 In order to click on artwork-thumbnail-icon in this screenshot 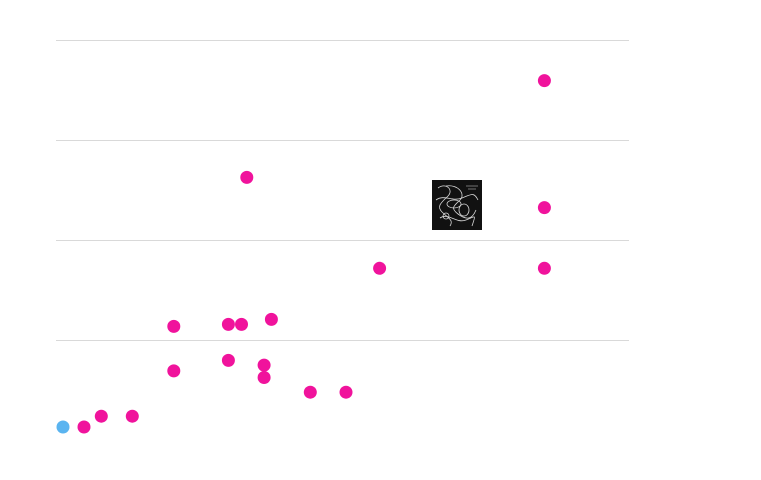, I will do `click(457, 205)`.